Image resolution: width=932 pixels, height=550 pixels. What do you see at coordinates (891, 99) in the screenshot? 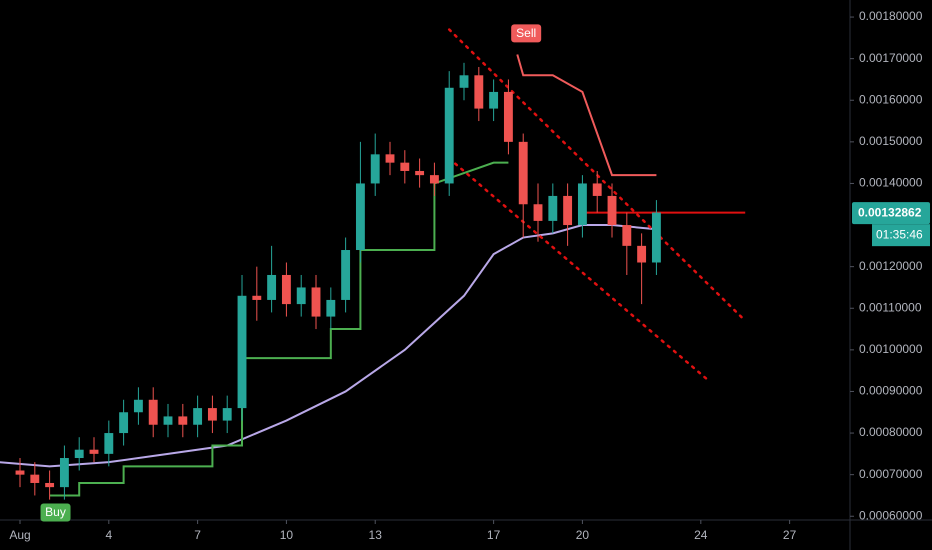
I see `y-tick-label: 0.00160000` at bounding box center [891, 99].